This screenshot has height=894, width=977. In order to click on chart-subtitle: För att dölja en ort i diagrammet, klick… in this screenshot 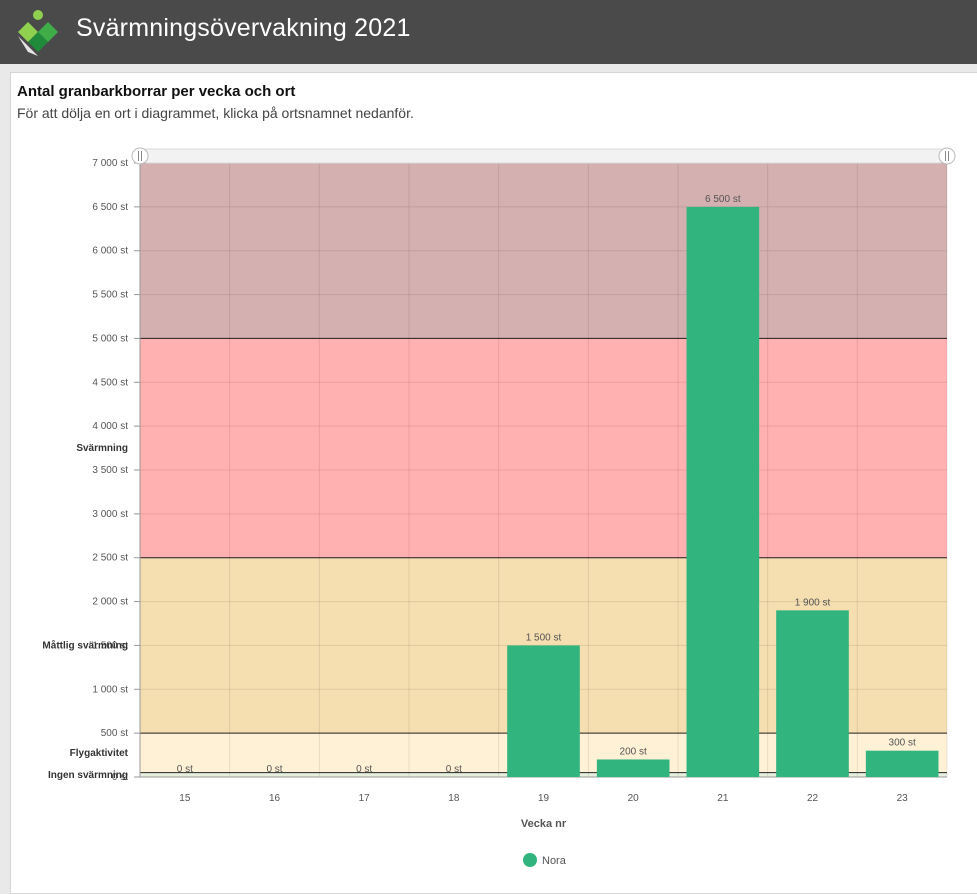, I will do `click(215, 113)`.